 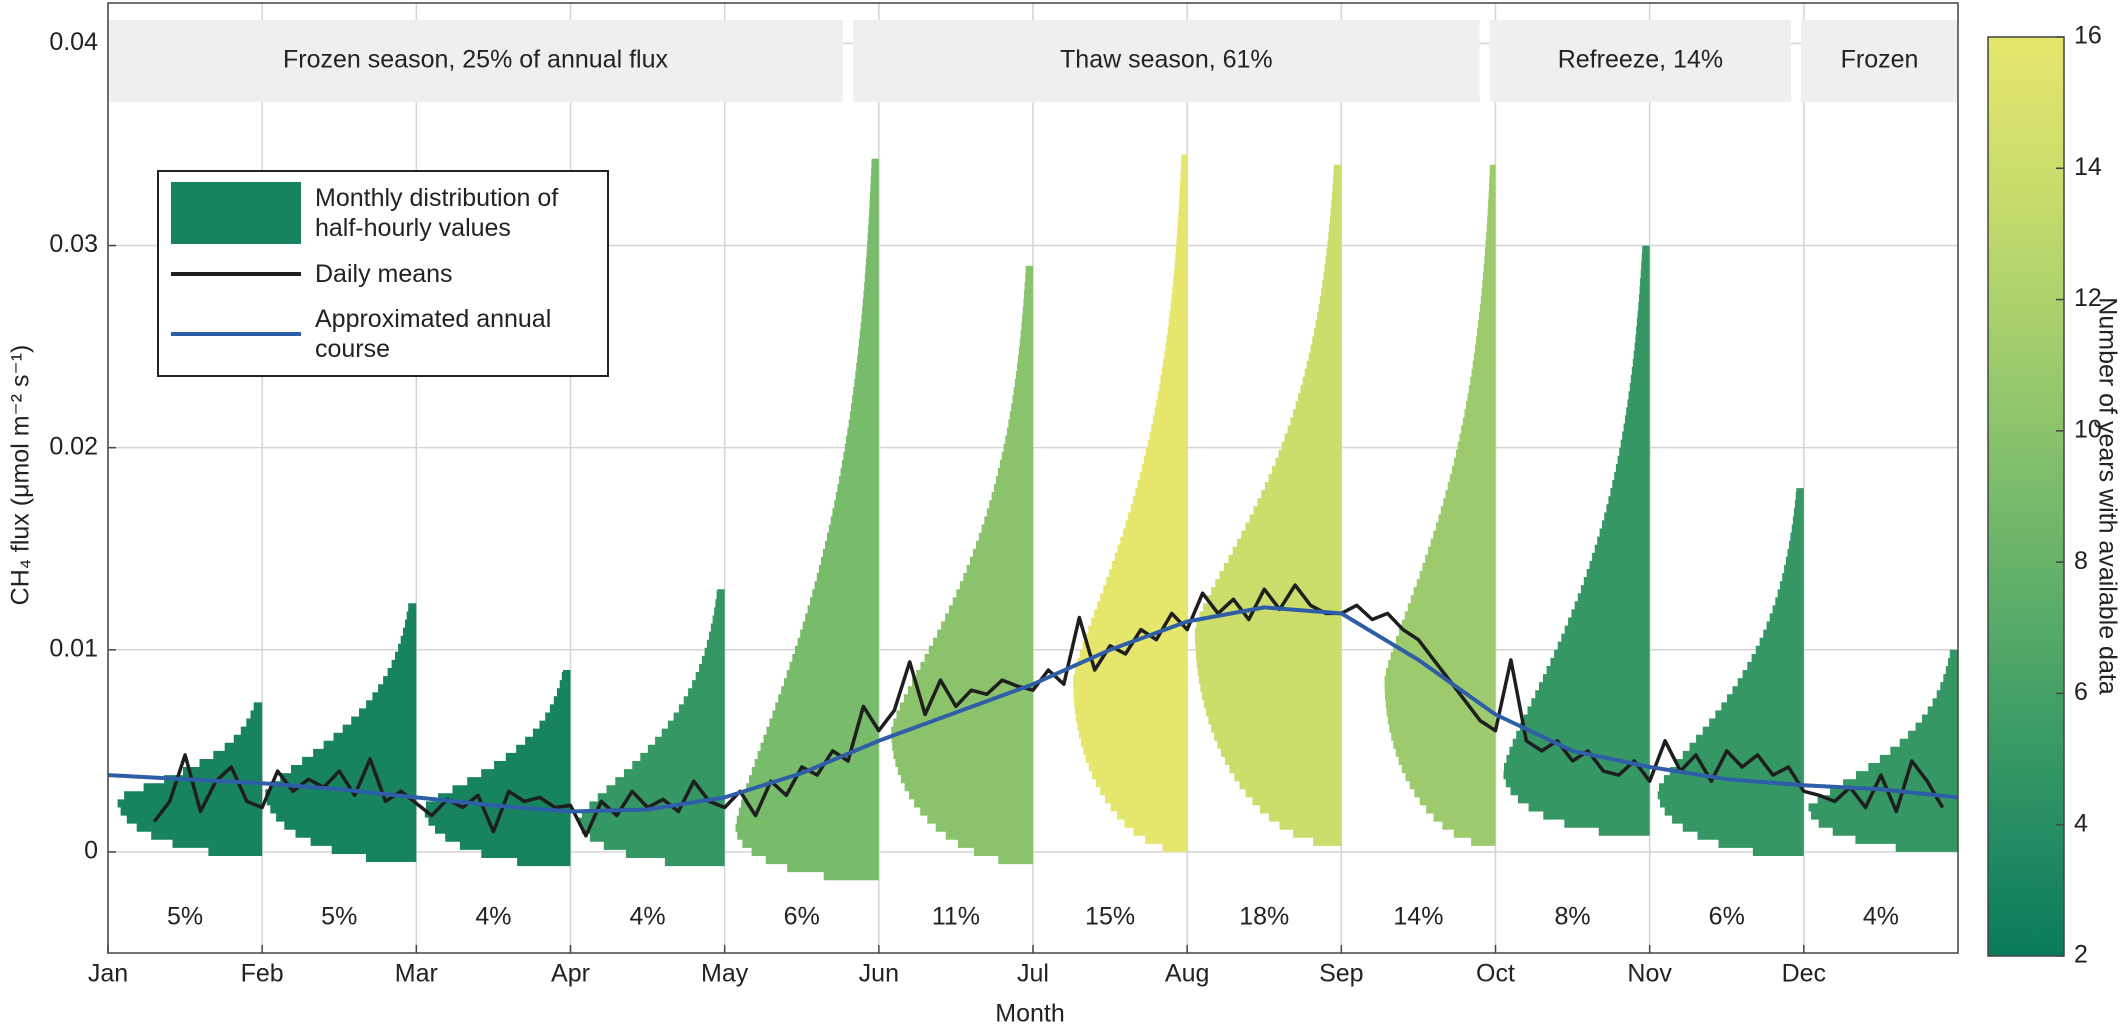 What do you see at coordinates (262, 974) in the screenshot?
I see `x-tick-label: Feb` at bounding box center [262, 974].